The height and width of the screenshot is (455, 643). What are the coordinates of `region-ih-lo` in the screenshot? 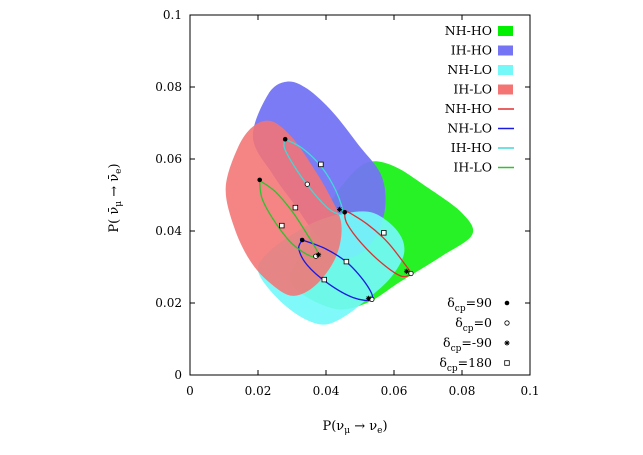 It's located at (283, 208).